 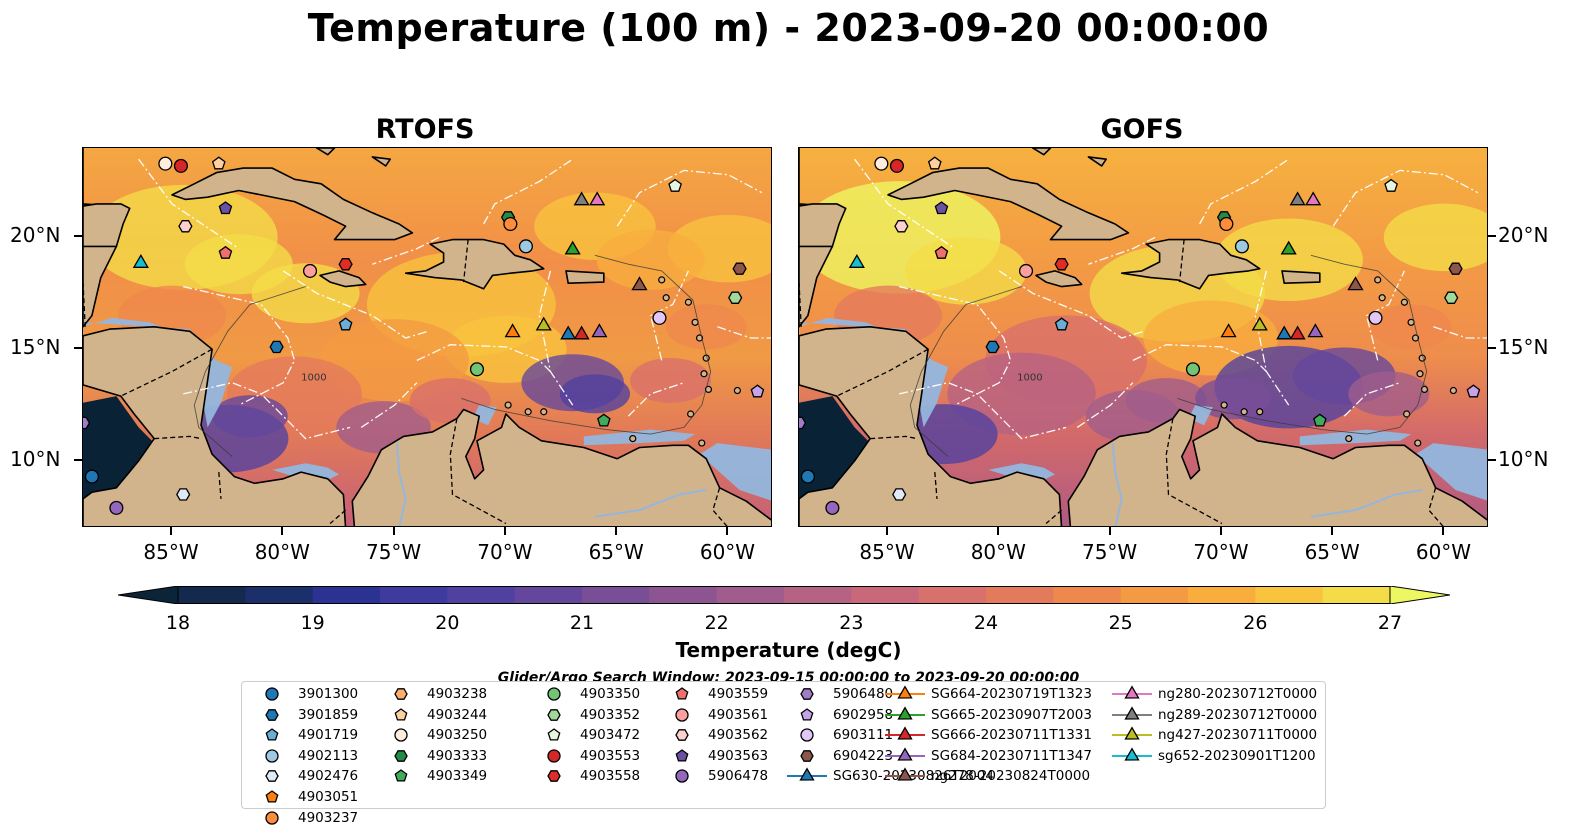 What do you see at coordinates (1355, 283) in the screenshot?
I see `marker-ng278-20230824T0000` at bounding box center [1355, 283].